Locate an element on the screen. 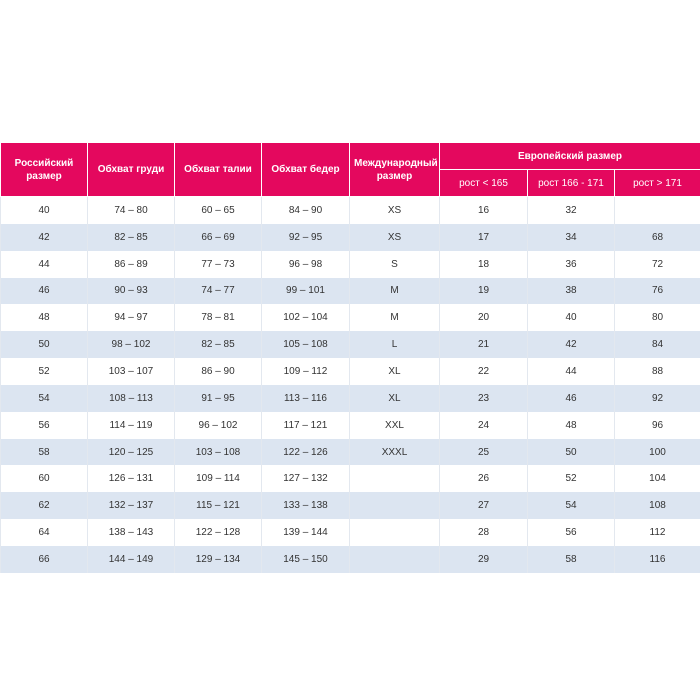 The width and height of the screenshot is (700, 700). table-row: 52 103 – 107 86 – 90 109 – 112 XL 22 44 88 is located at coordinates (350, 371).